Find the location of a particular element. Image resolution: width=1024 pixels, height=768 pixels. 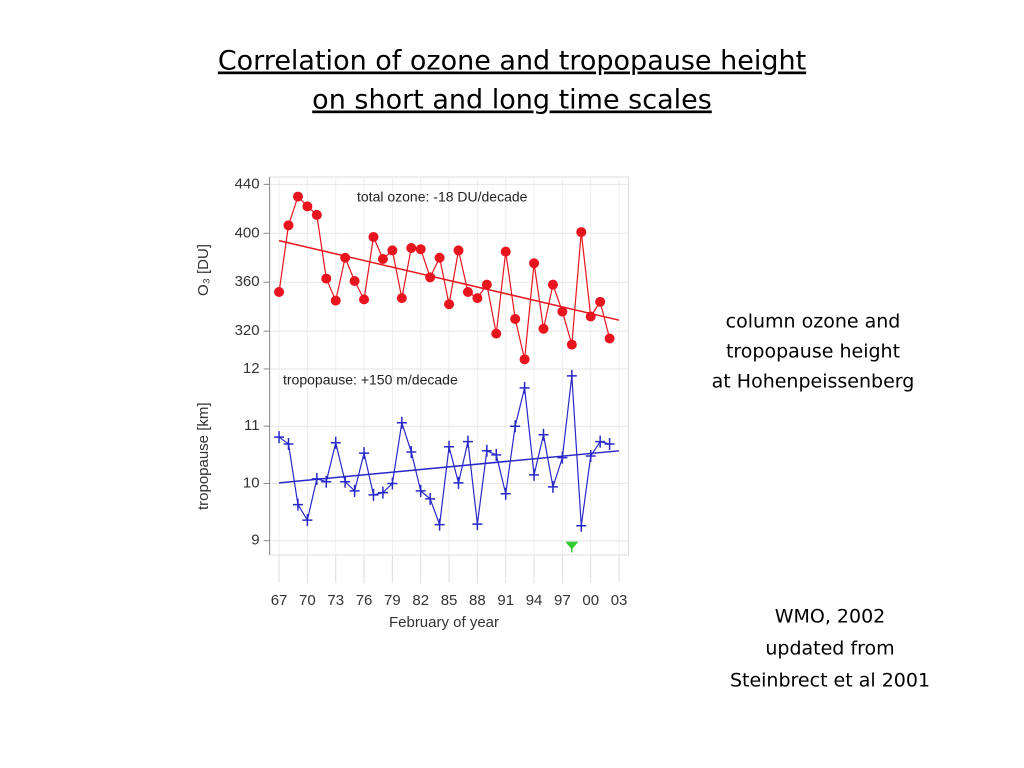

note-line: updated from is located at coordinates (829, 649).